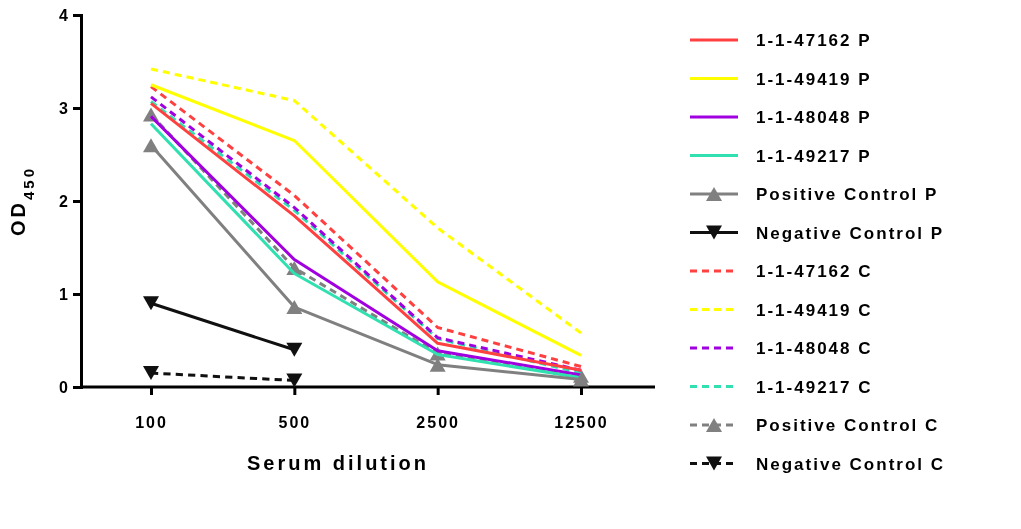 This screenshot has height=529, width=1021. I want to click on y-tick-label: 4, so click(64, 15).